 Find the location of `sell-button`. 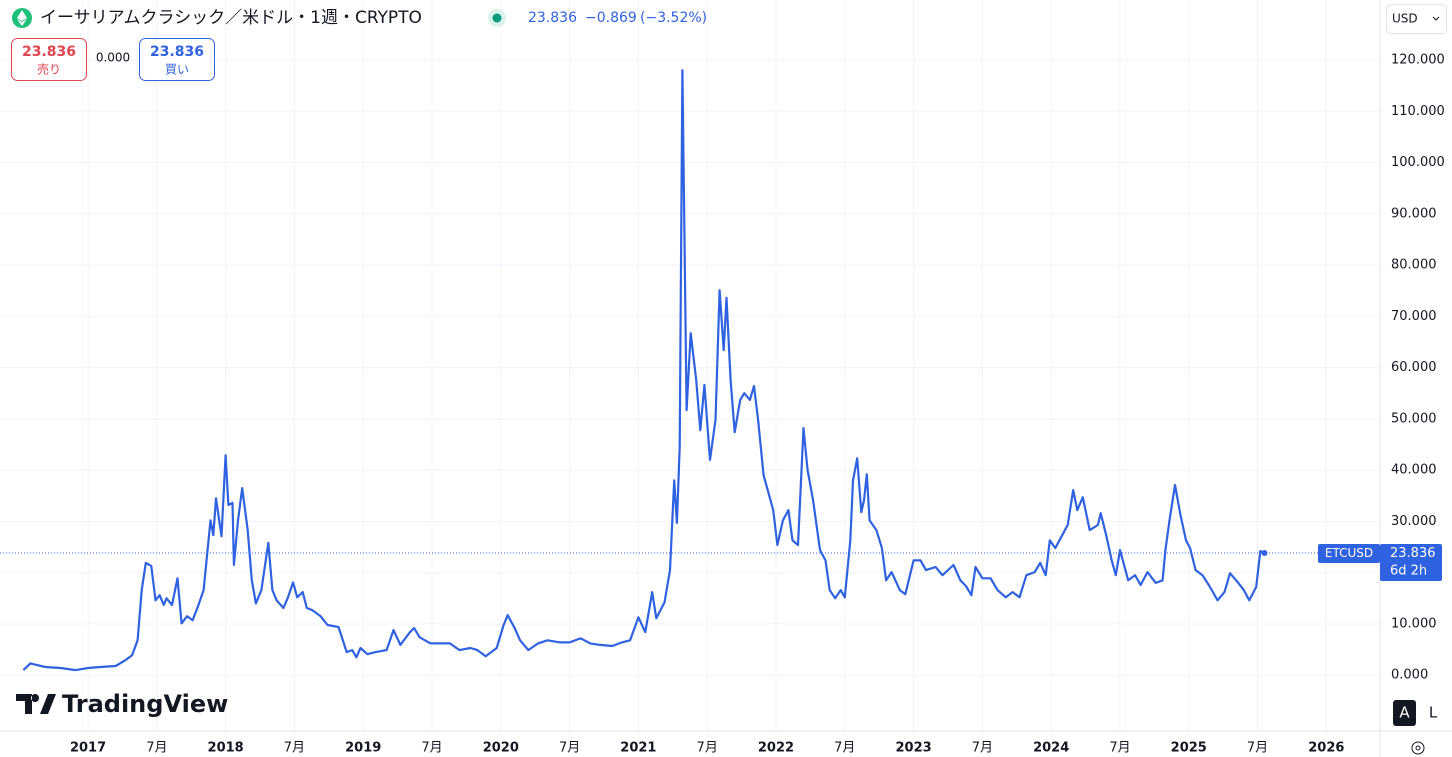

sell-button is located at coordinates (49, 59).